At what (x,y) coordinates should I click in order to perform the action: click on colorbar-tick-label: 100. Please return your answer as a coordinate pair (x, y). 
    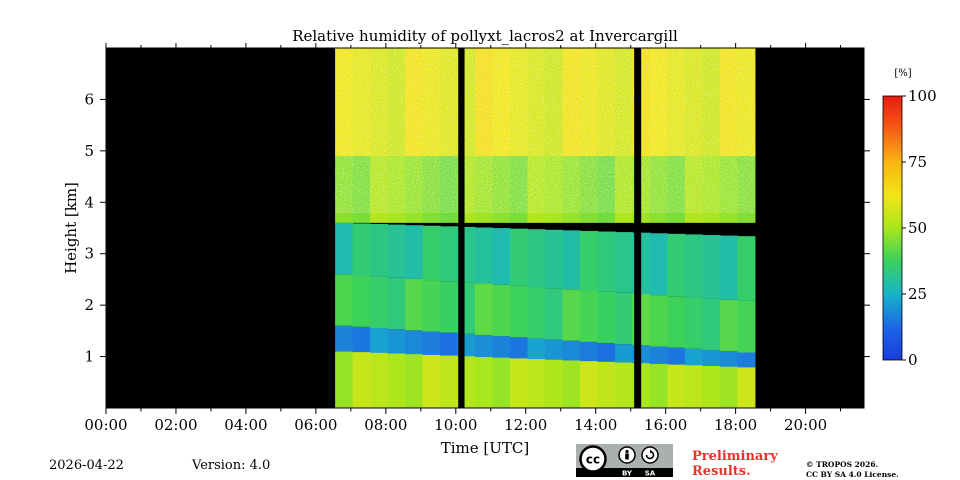
    Looking at the image, I should click on (922, 96).